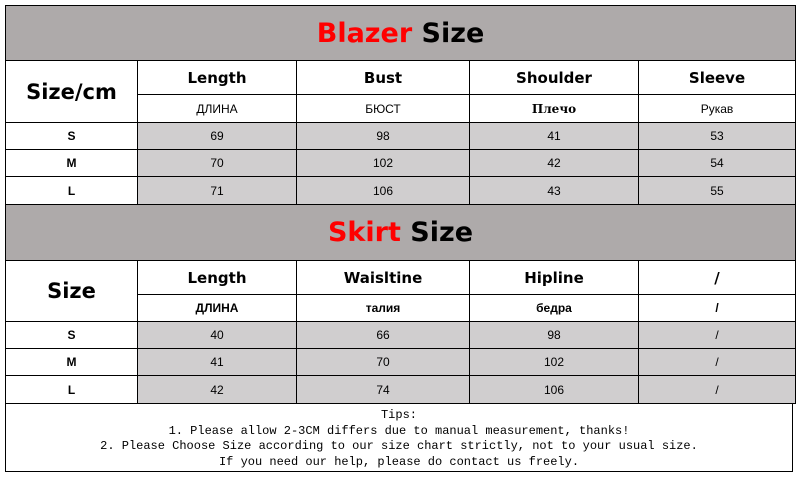 This screenshot has width=800, height=477. I want to click on value-cell: 40, so click(217, 335).